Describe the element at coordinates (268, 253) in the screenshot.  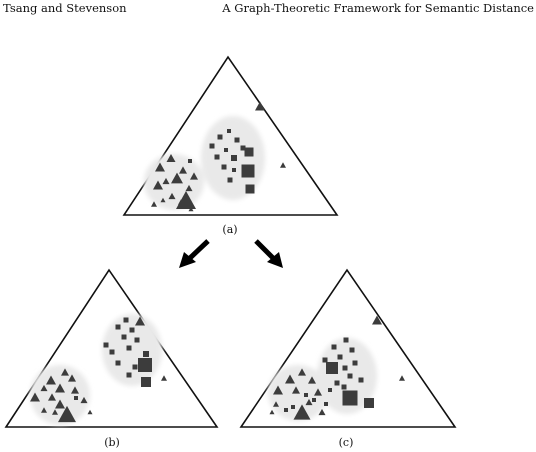
I see `arrow-down-right-icon` at that location.